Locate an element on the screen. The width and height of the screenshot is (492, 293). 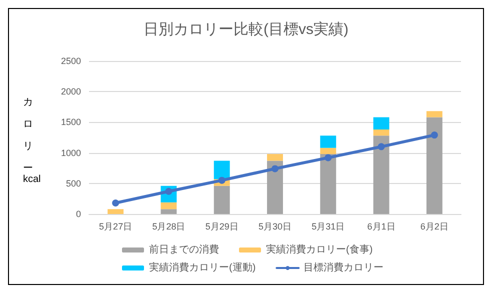
x-tick-label: 6月2日 is located at coordinates (434, 227).